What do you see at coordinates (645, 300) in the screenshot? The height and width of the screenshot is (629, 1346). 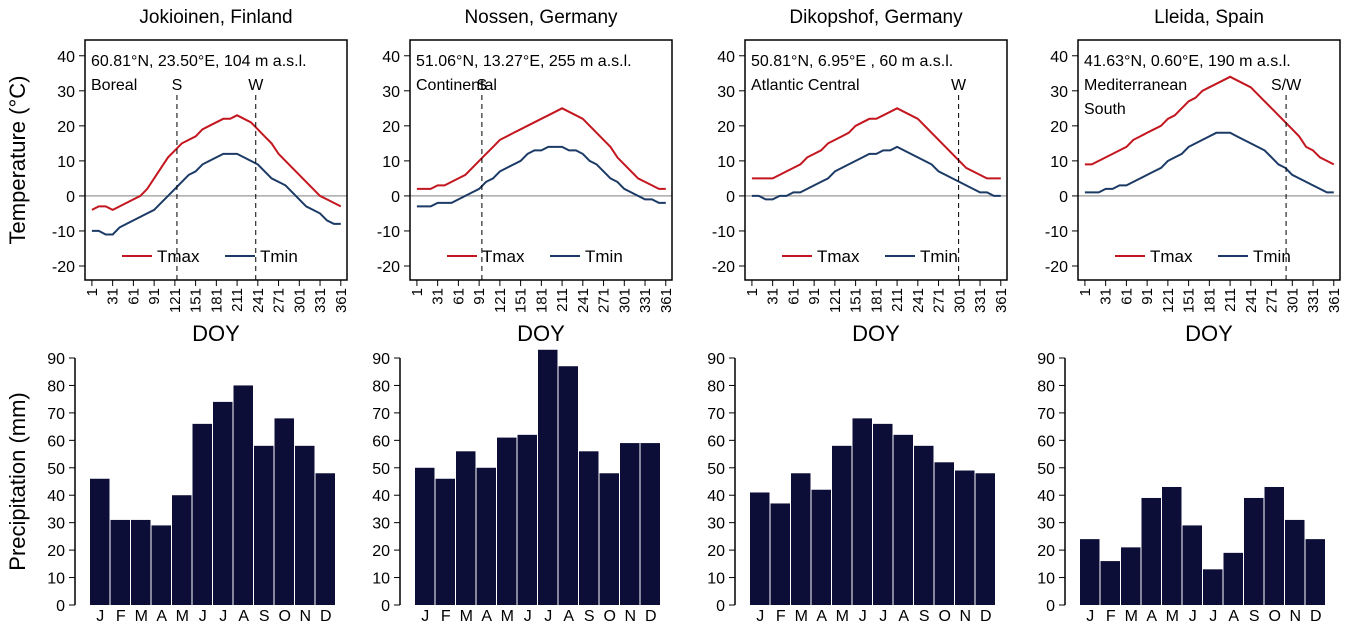 I see `x-tick-label: 331` at bounding box center [645, 300].